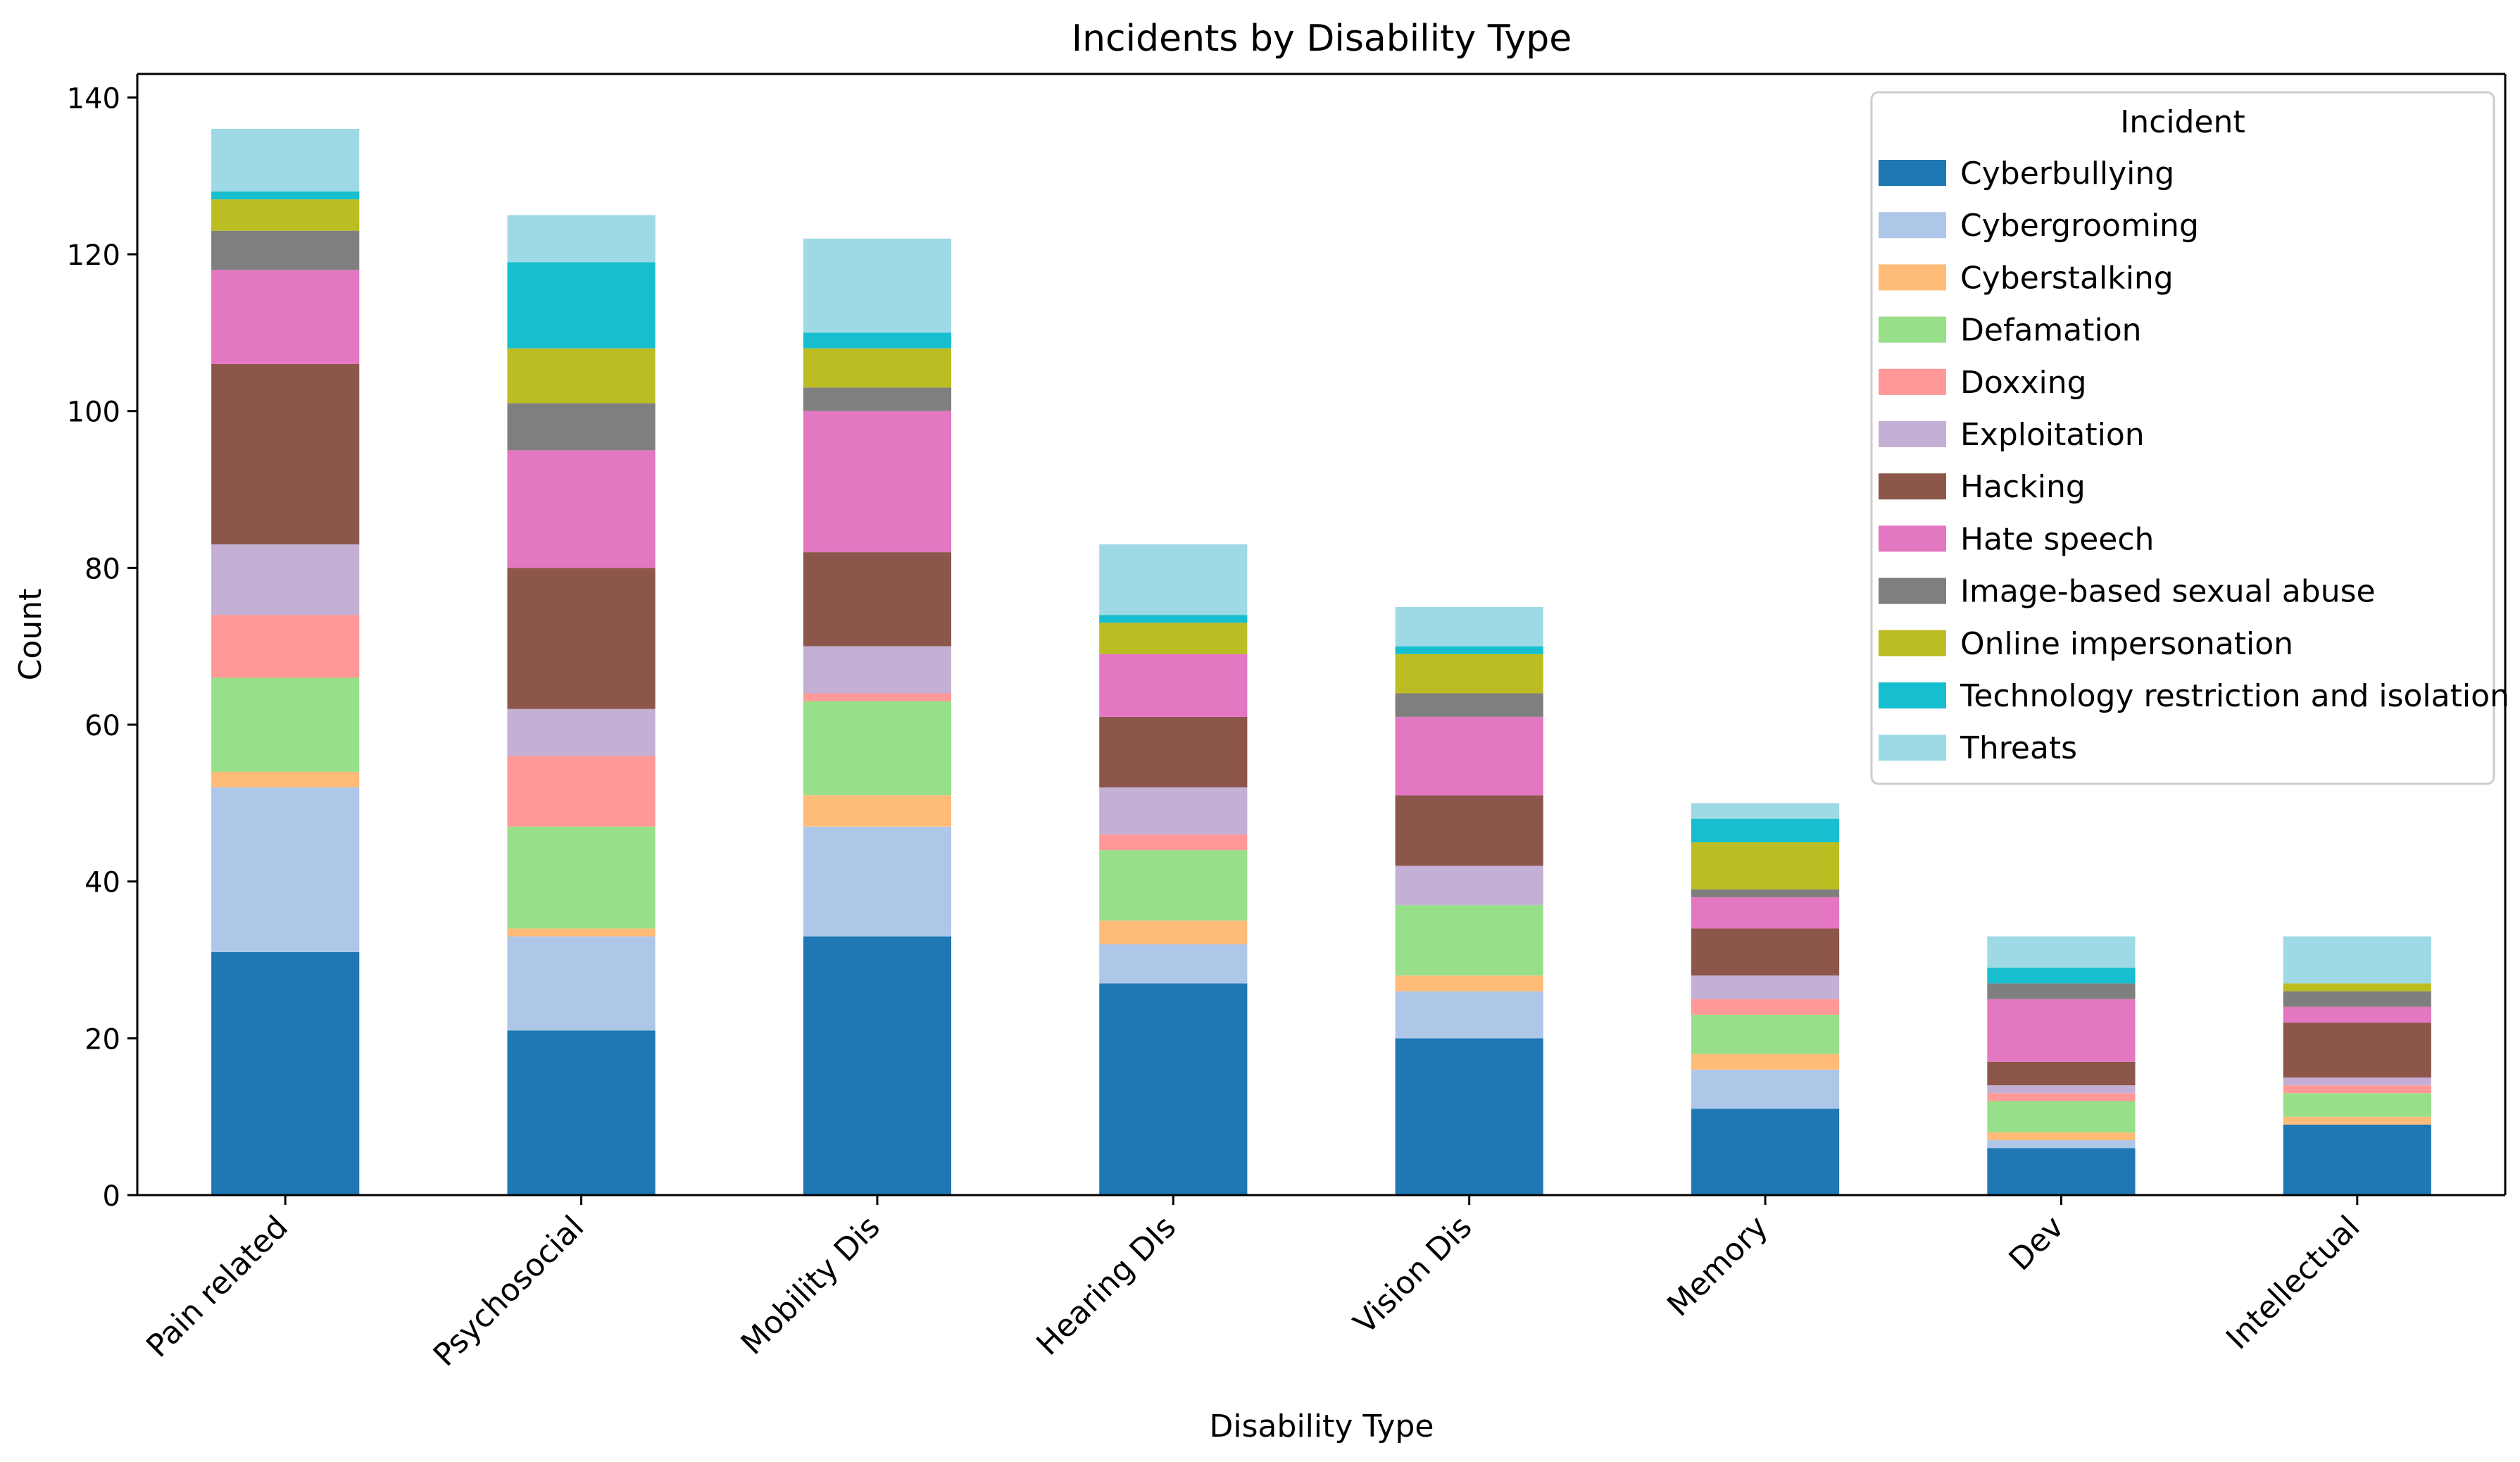 This screenshot has height=1462, width=2520. I want to click on y-axis: 0 20 40 60 80 100 120 140, so click(102, 647).